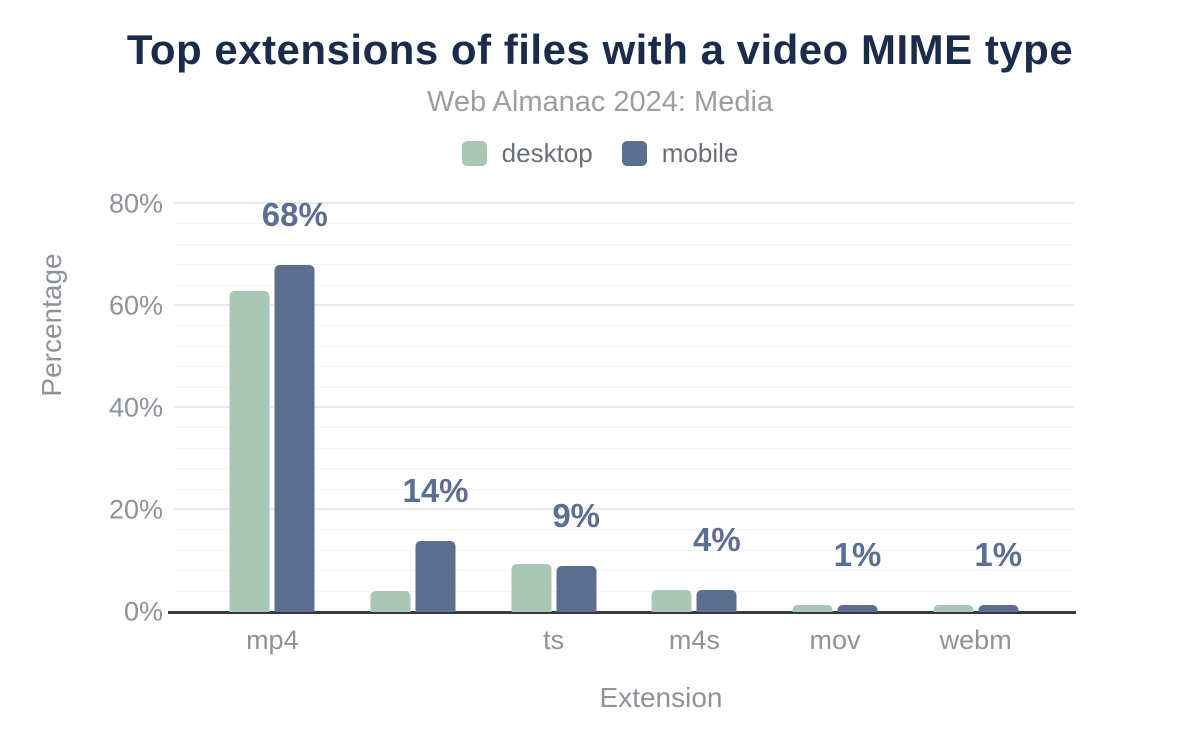 This screenshot has height=742, width=1200. What do you see at coordinates (143, 611) in the screenshot?
I see `y-tick-label: 0%` at bounding box center [143, 611].